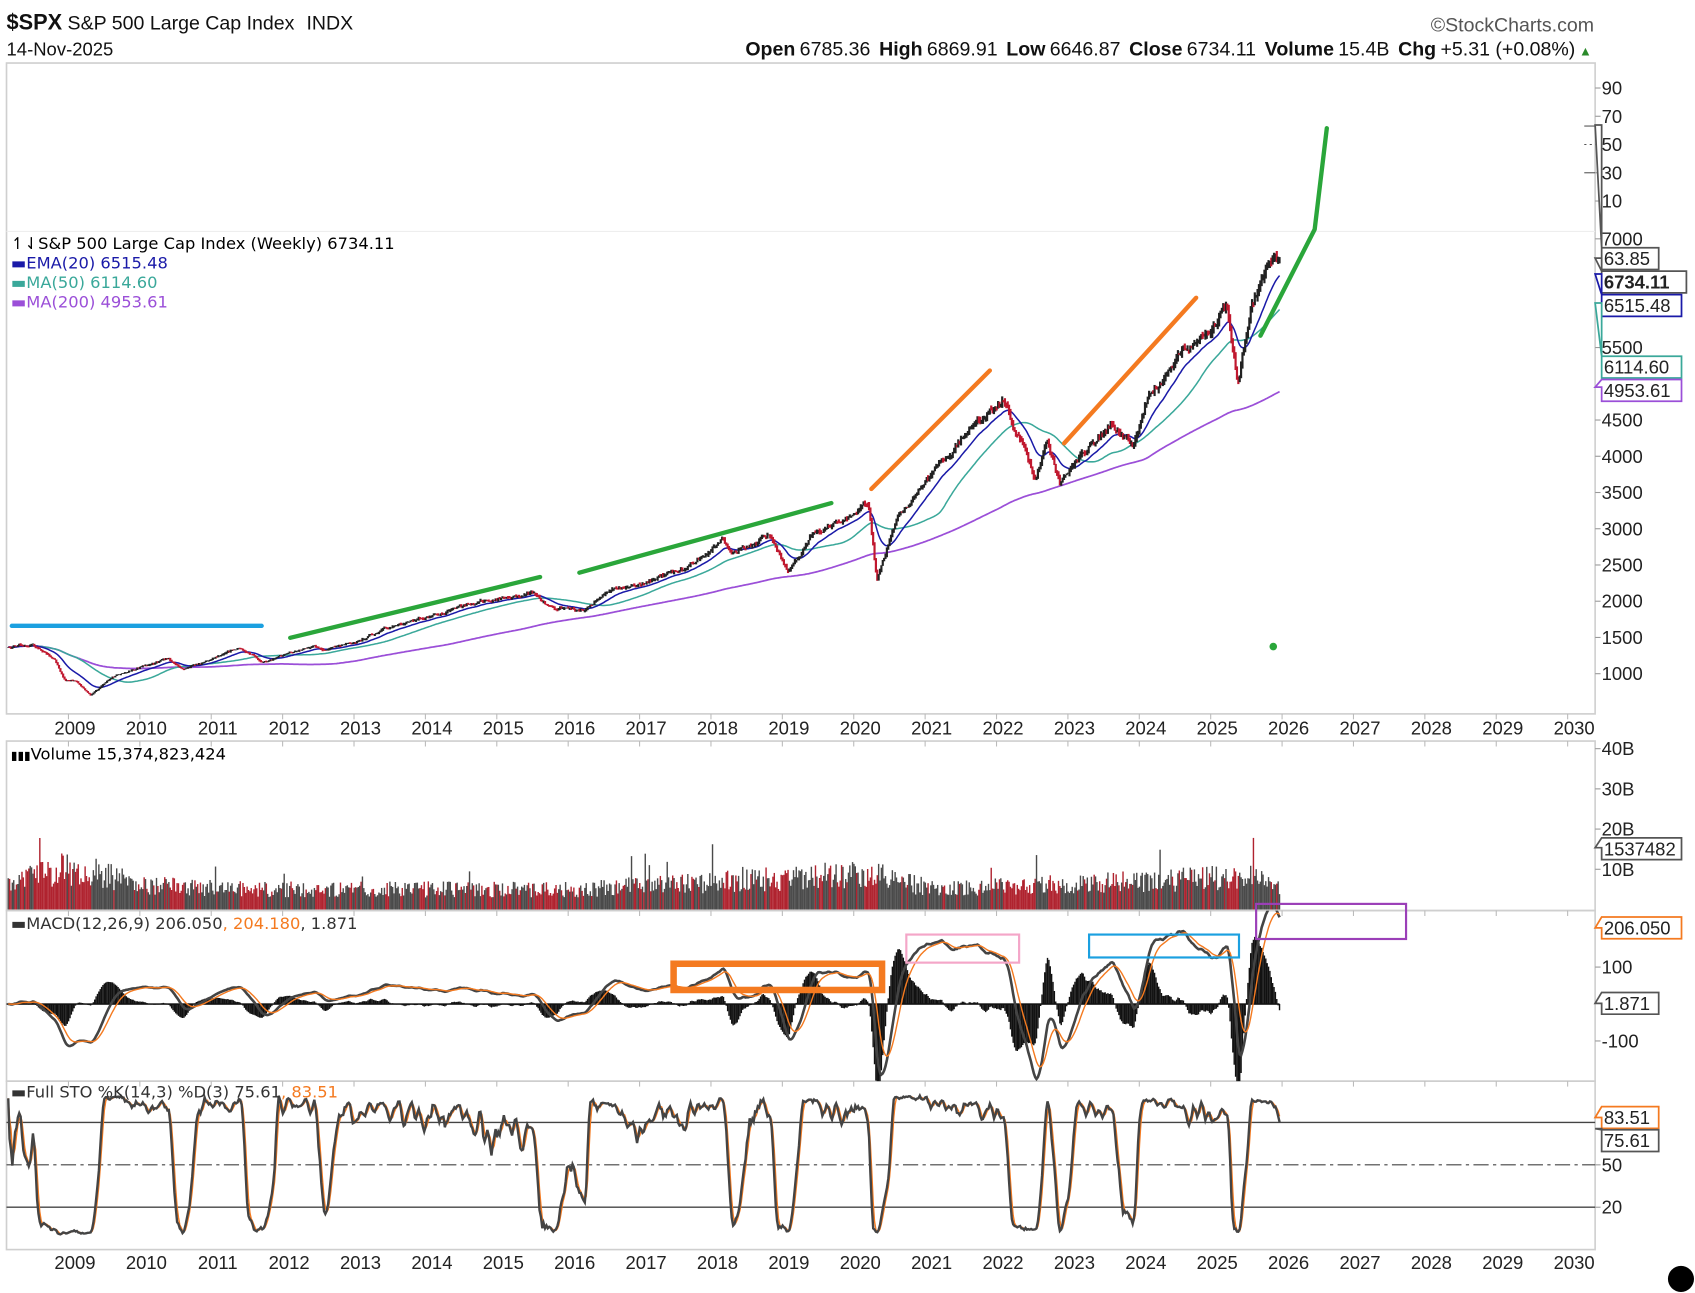 The width and height of the screenshot is (1695, 1293). Describe the element at coordinates (360, 1262) in the screenshot. I see `x-tick-label-bottom: 2013` at that location.